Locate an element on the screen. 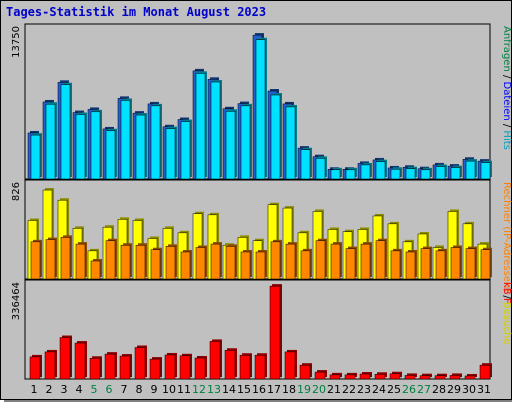 This screenshot has width=512, height=402. y-max-label: 336464 is located at coordinates (16, 301).